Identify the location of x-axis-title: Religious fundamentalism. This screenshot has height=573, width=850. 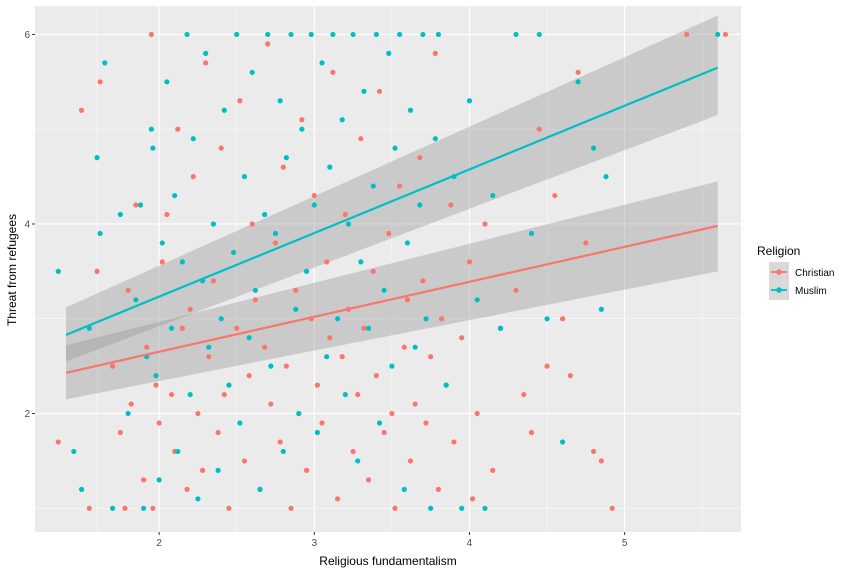
(387, 561).